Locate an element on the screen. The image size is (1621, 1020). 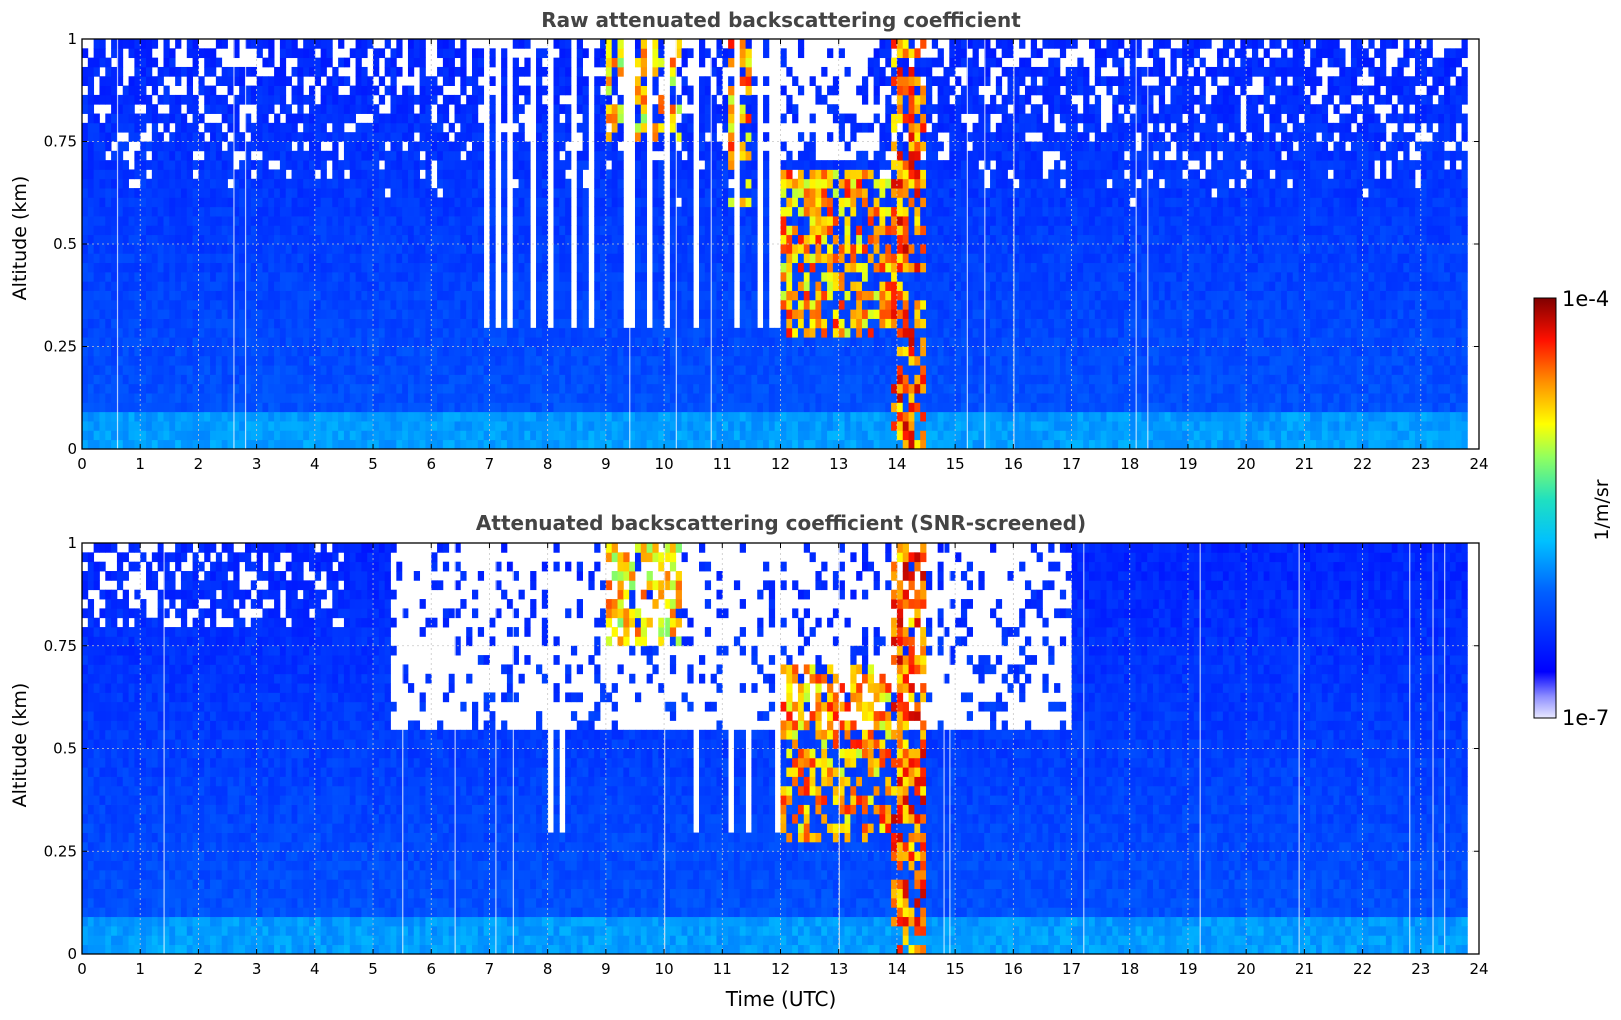
data-gap-line is located at coordinates (676, 244).